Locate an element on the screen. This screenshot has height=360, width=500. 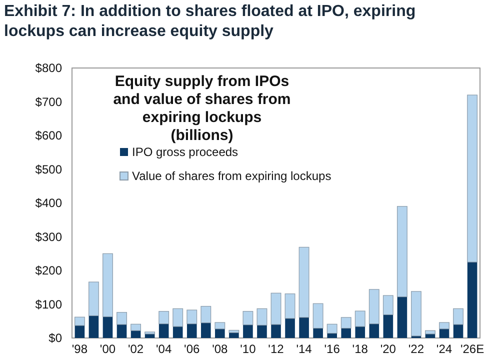
text: Equity supply from IPOs and value of shares from expiring lockups (billions) is located at coordinates (202, 108).